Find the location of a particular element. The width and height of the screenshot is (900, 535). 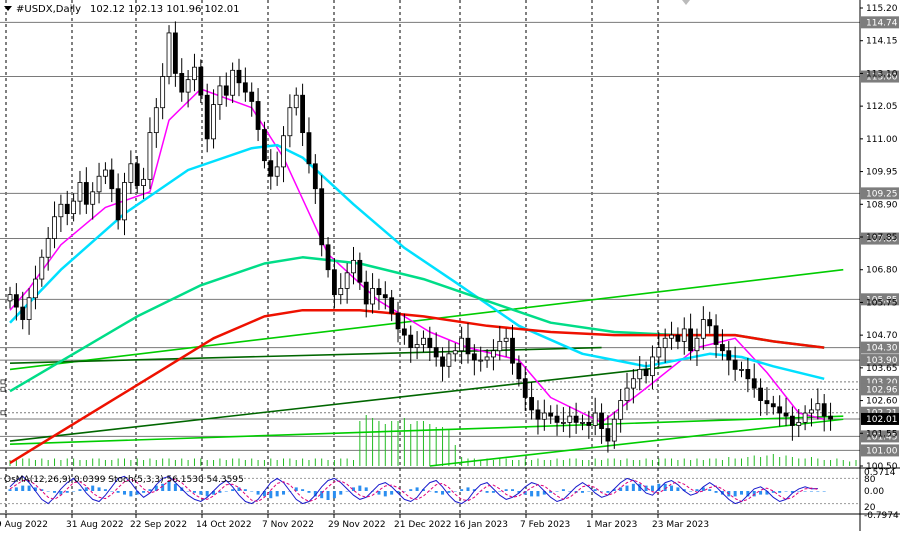

level-label: 113.00 is located at coordinates (882, 78).